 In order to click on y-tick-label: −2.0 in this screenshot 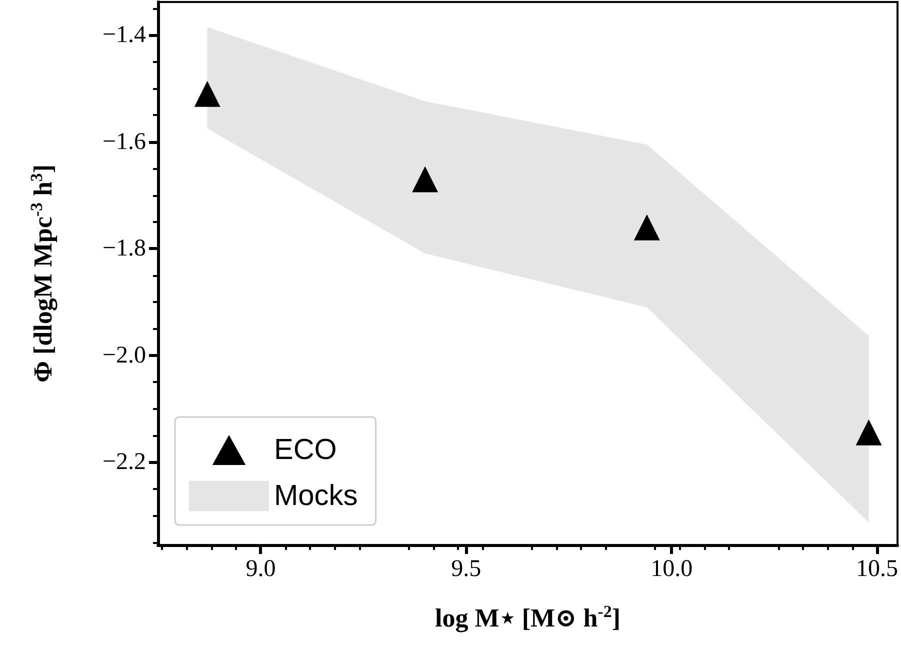, I will do `click(124, 355)`.